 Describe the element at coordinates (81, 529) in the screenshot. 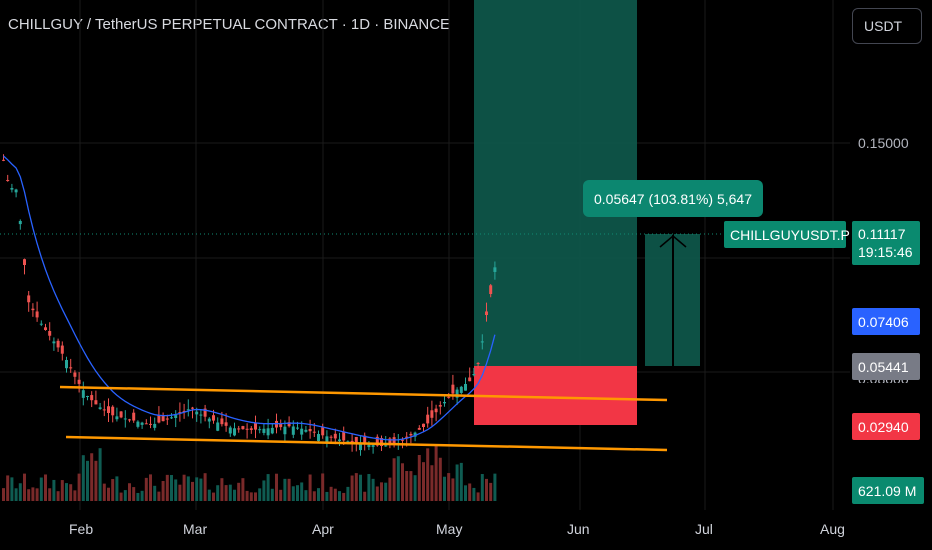

I see `time-label: Feb` at that location.